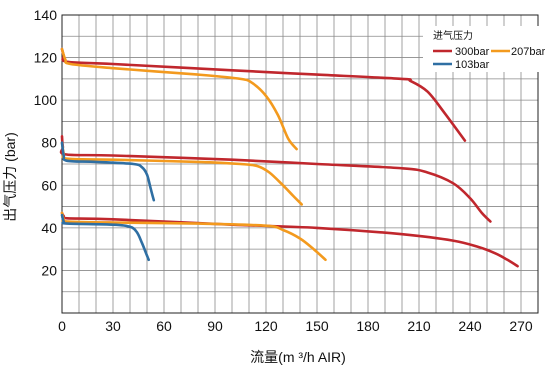 This screenshot has width=545, height=370. What do you see at coordinates (472, 52) in the screenshot?
I see `legend-label-300bar: 300bar` at bounding box center [472, 52].